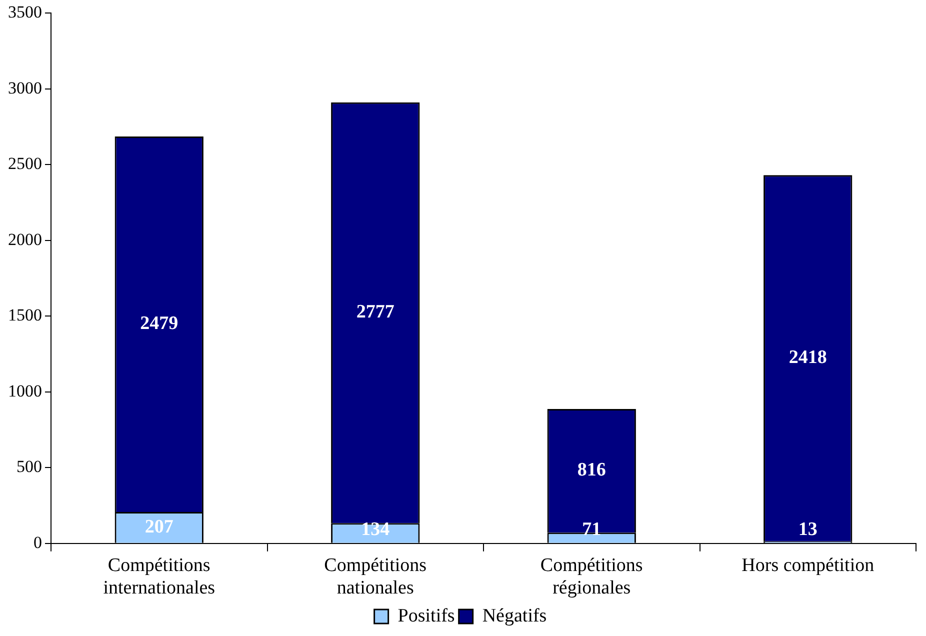 This screenshot has width=926, height=636. Describe the element at coordinates (375, 529) in the screenshot. I see `data-label: 134` at that location.